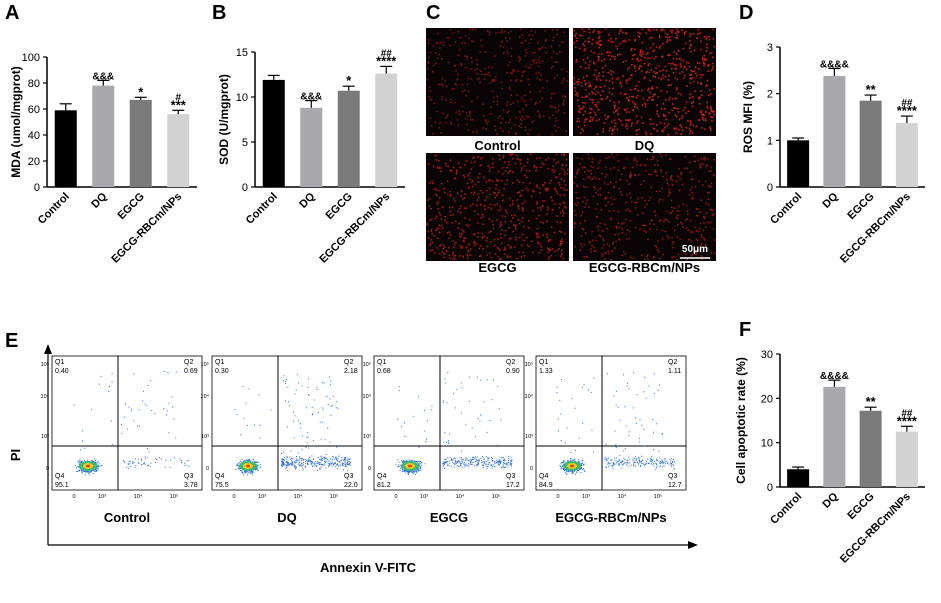 This screenshot has height=603, width=941. What do you see at coordinates (384, 485) in the screenshot?
I see `quadrant-value-q4: 81.2` at bounding box center [384, 485].